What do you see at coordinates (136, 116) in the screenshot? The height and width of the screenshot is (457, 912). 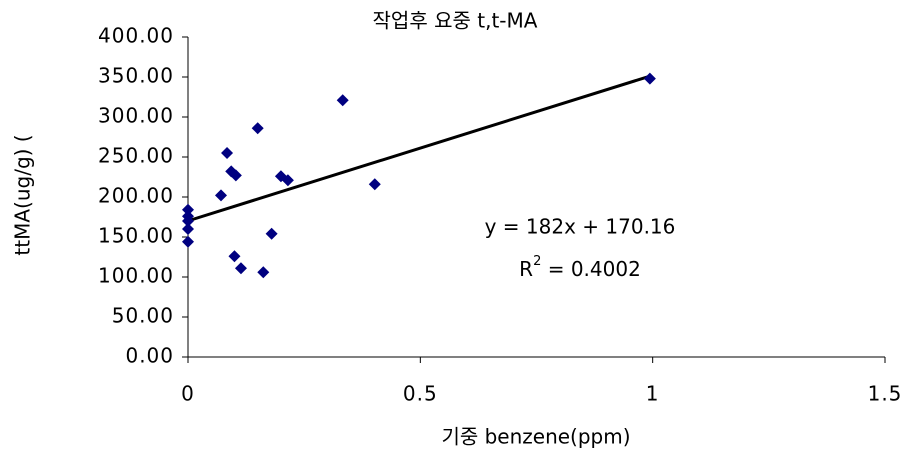 I see `y-tick-label: 300.00` at bounding box center [136, 116].